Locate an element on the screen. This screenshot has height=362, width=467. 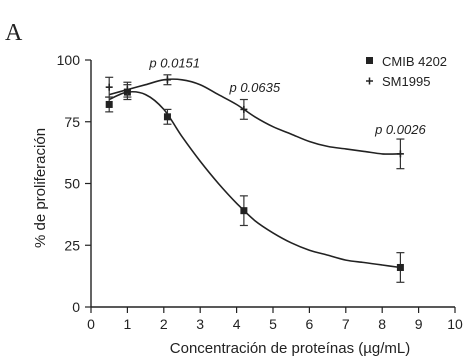
x-tick-label: 7 is located at coordinates (346, 324).